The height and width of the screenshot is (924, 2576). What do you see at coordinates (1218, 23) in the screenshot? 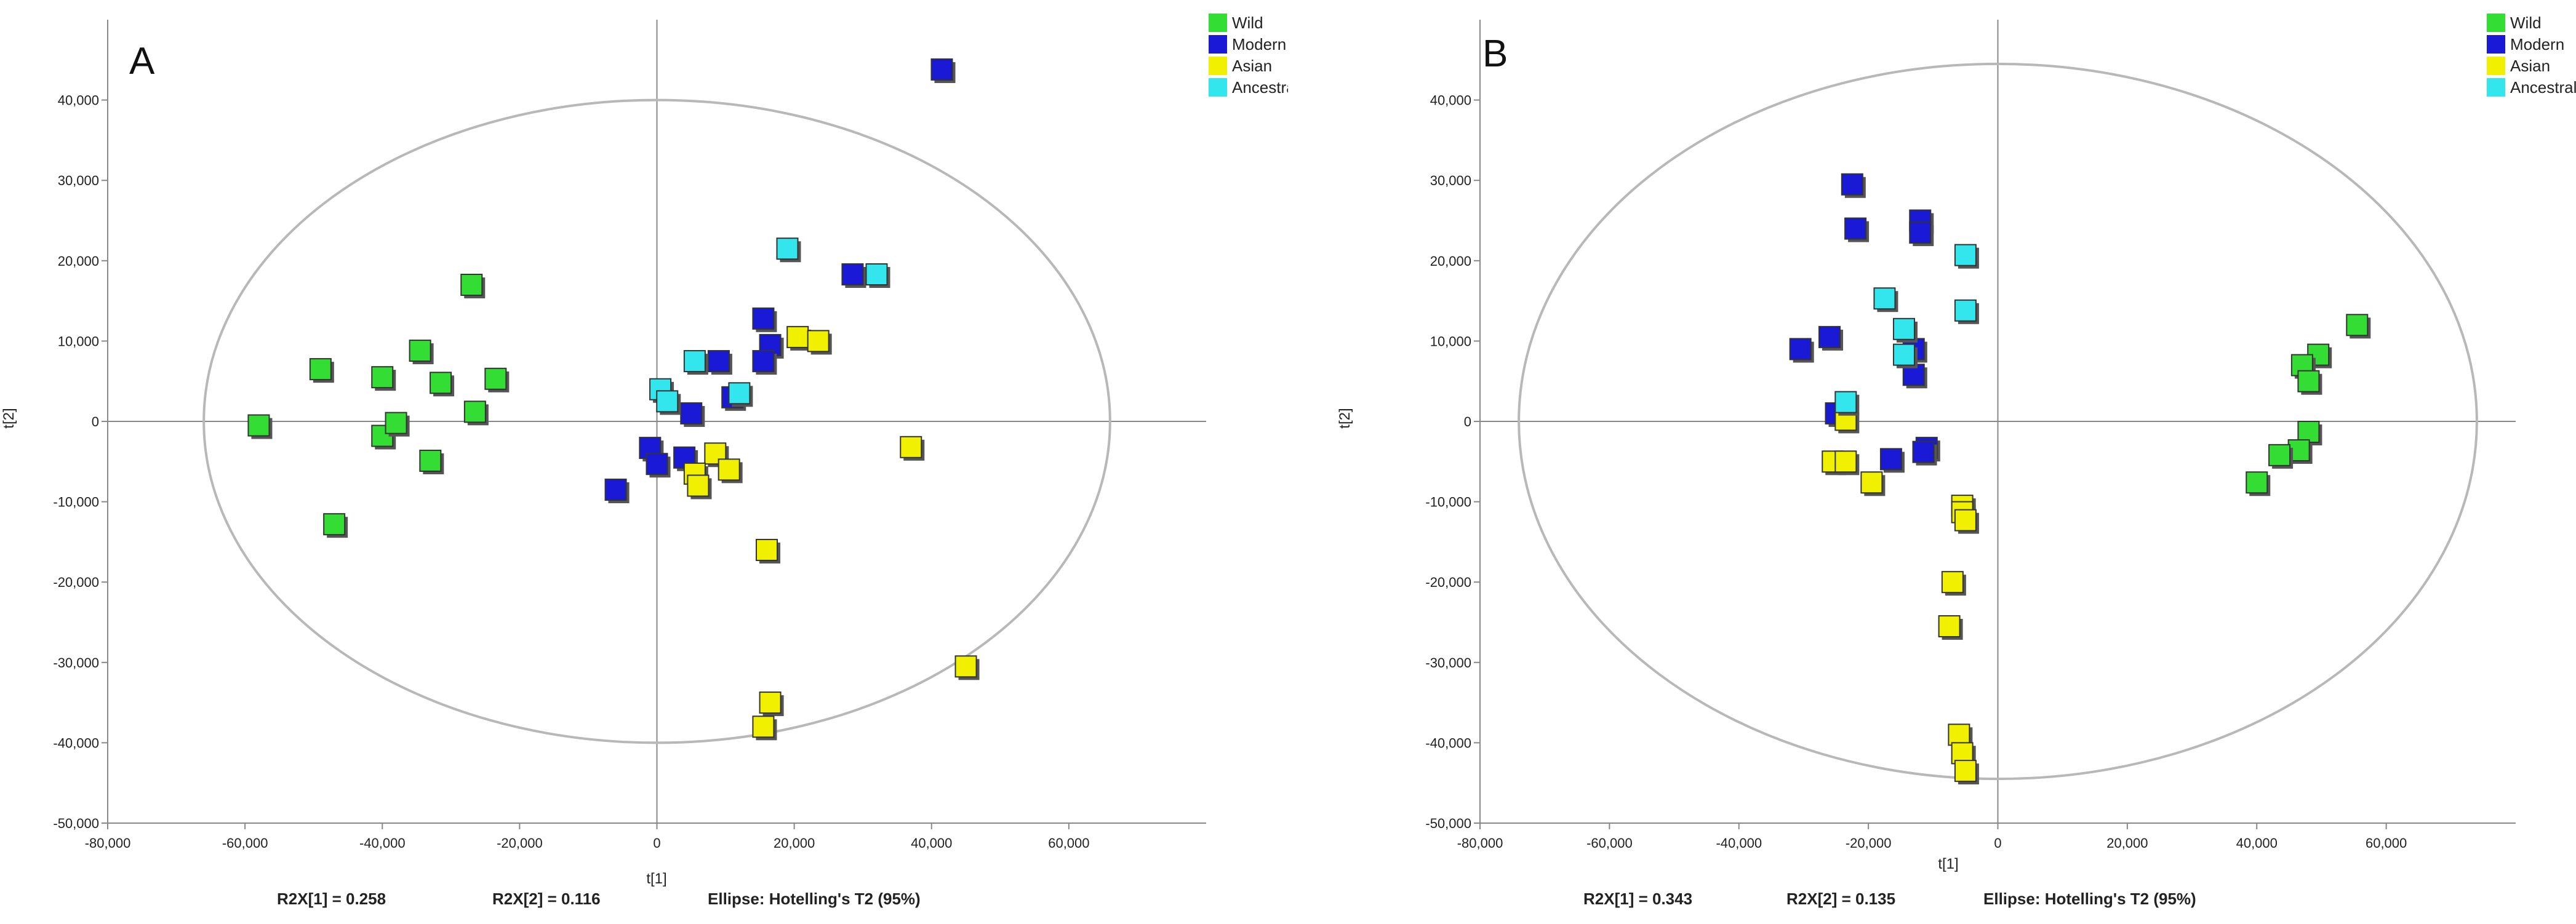
I see `legend-swatch-wild` at bounding box center [1218, 23].